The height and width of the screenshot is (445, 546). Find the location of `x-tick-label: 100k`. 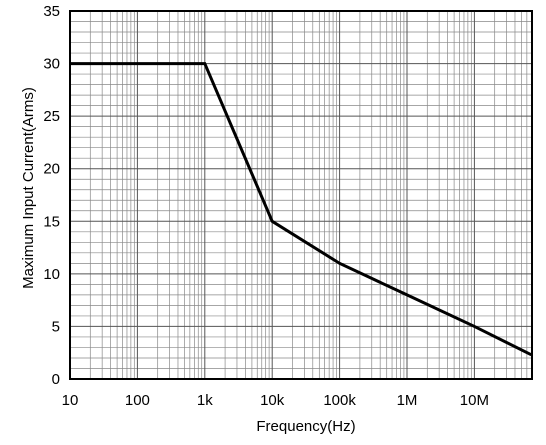

x-tick-label: 100k is located at coordinates (339, 400).